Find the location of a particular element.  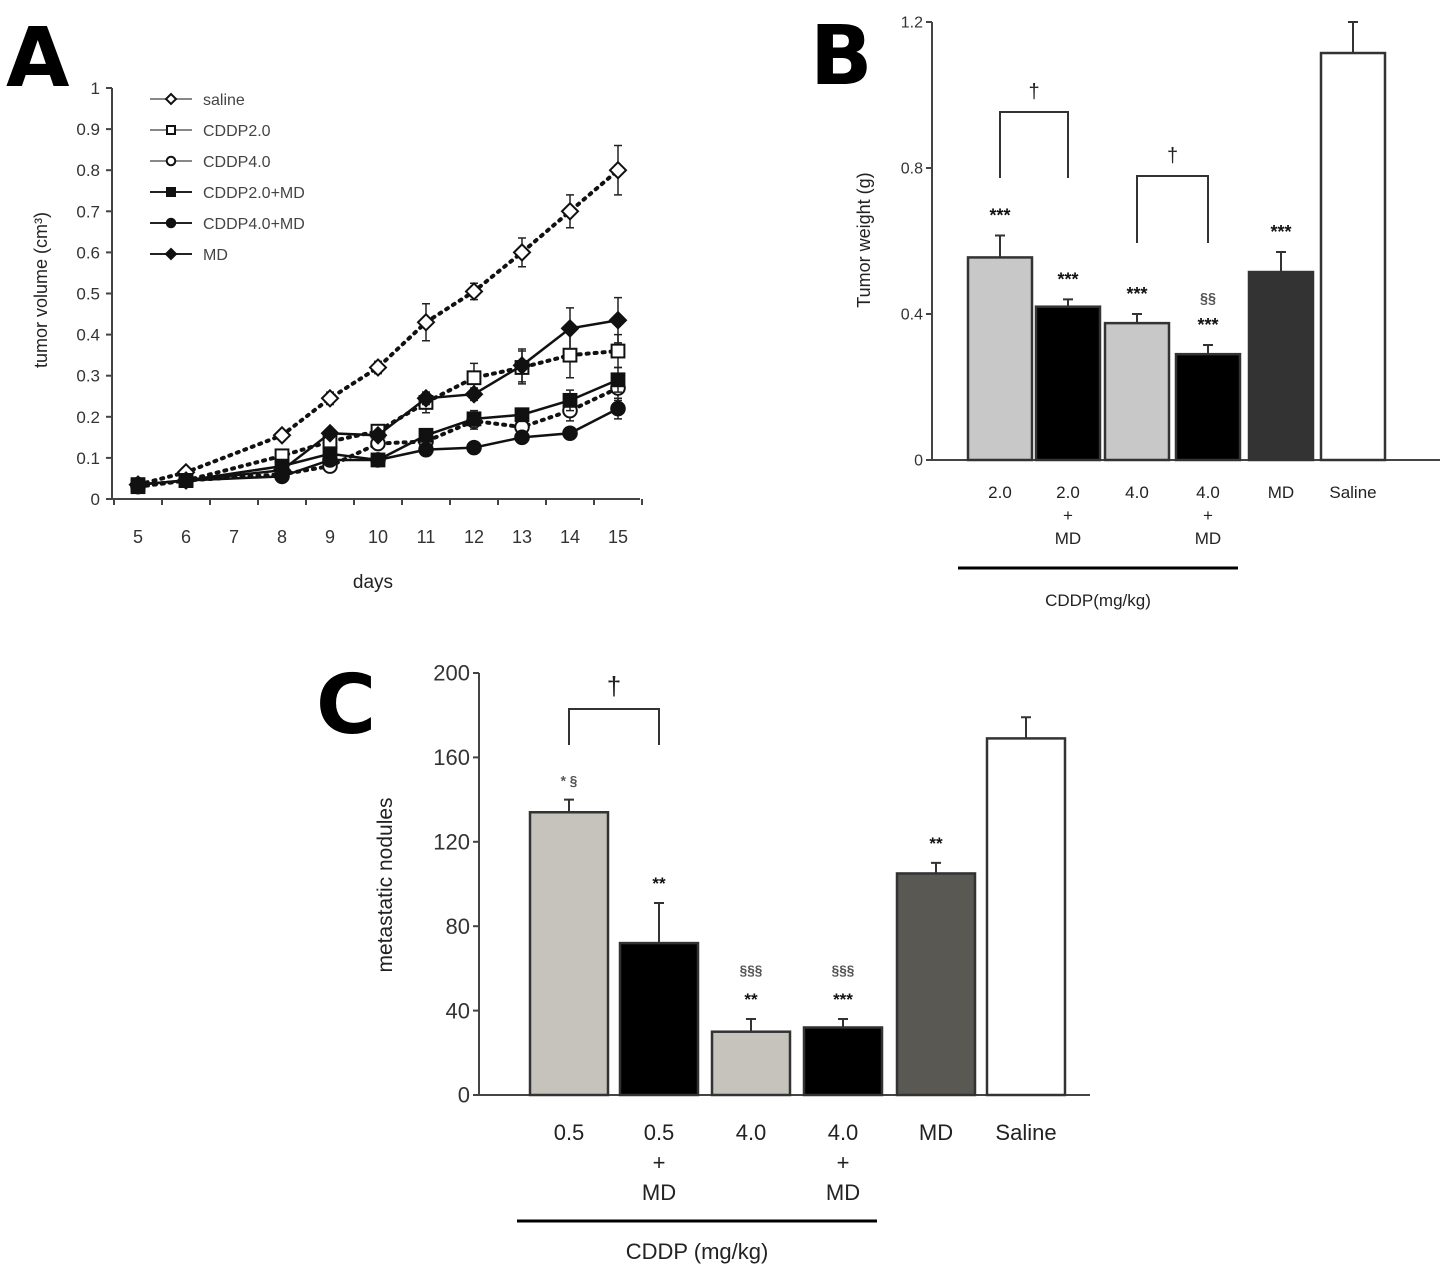

x-axis-title: CDDP(mg/kg) is located at coordinates (1098, 600).